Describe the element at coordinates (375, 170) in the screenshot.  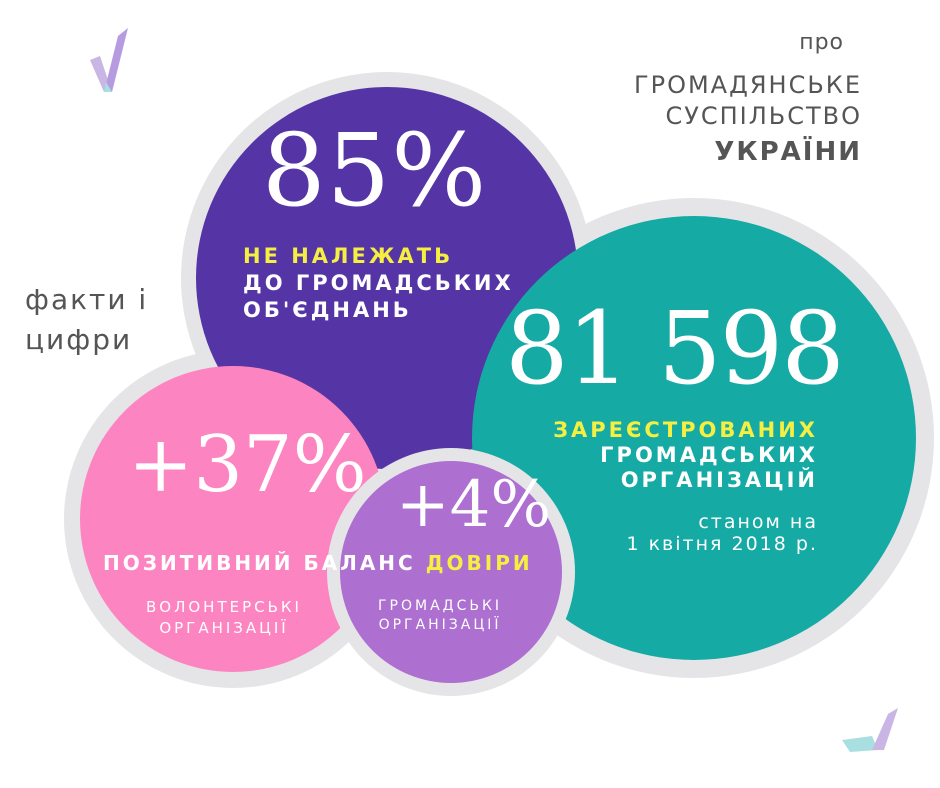
I see `stat-85-value: 85%` at that location.